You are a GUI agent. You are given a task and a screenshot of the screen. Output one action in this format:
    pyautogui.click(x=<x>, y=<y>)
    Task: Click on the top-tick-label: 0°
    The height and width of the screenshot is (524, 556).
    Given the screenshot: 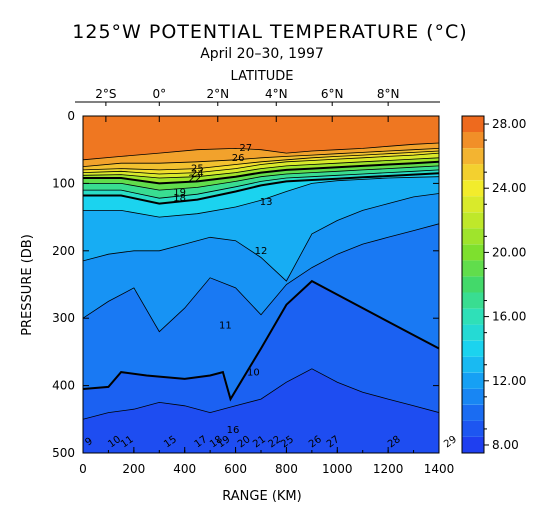 What is the action you would take?
    pyautogui.click(x=159, y=94)
    